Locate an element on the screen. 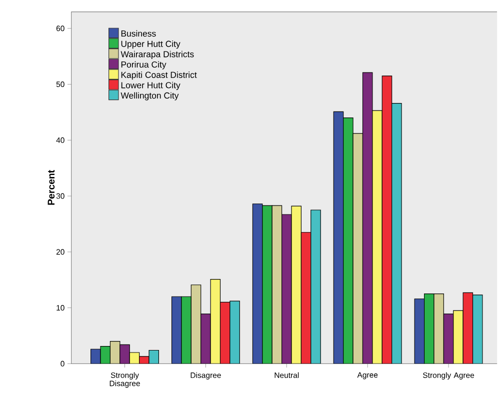 This screenshot has width=500, height=393. legend-label: Business is located at coordinates (138, 33).